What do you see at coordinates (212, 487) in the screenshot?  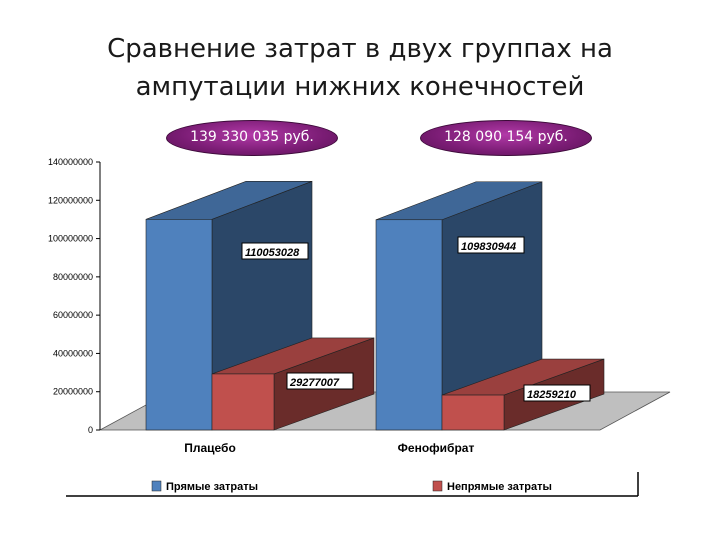 I see `legend-label: Прямые затраты` at bounding box center [212, 487].